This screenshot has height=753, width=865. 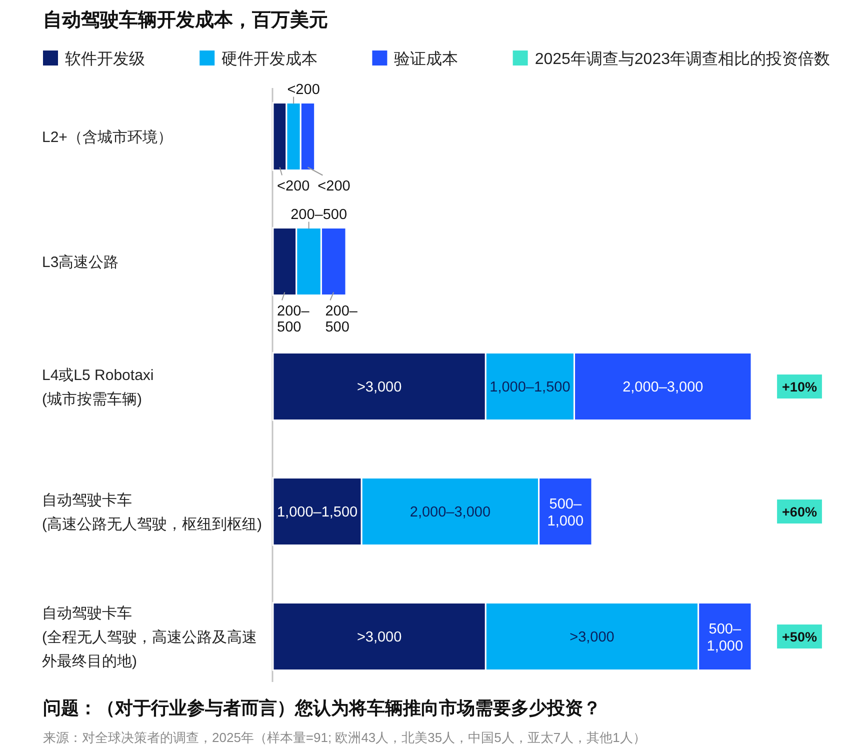 What do you see at coordinates (799, 387) in the screenshot?
I see `text: +10%` at bounding box center [799, 387].